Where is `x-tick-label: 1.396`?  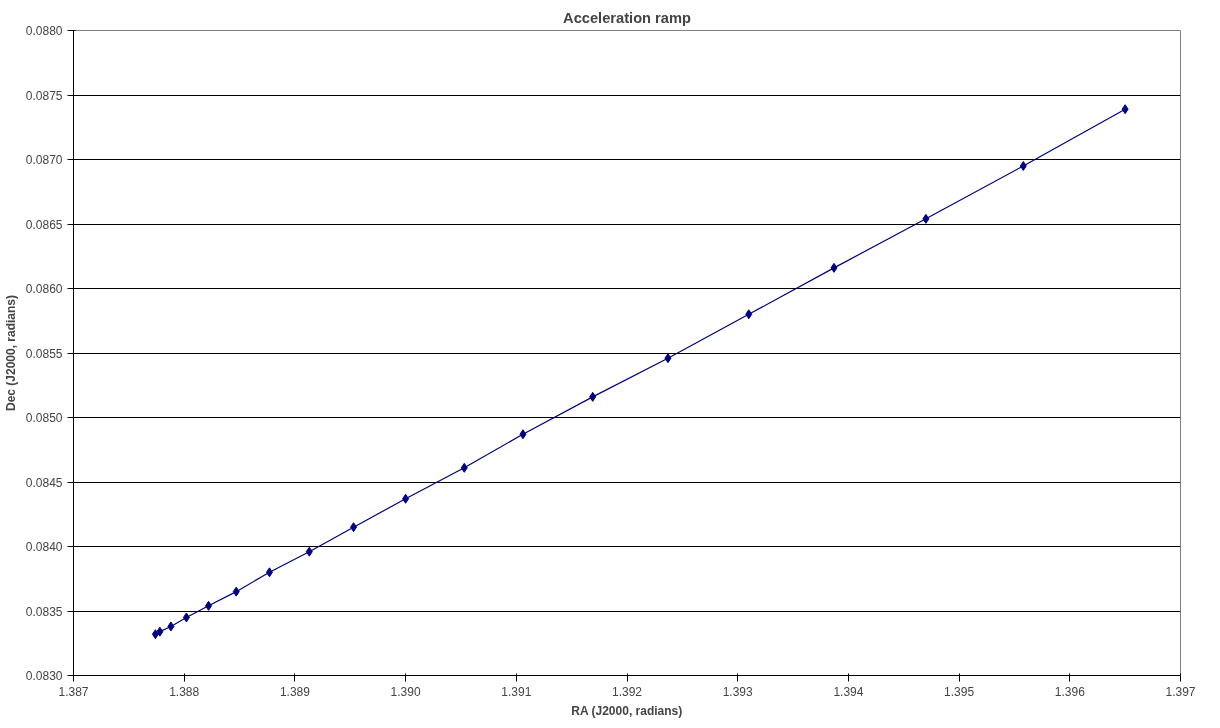
x-tick-label: 1.396 is located at coordinates (1070, 691).